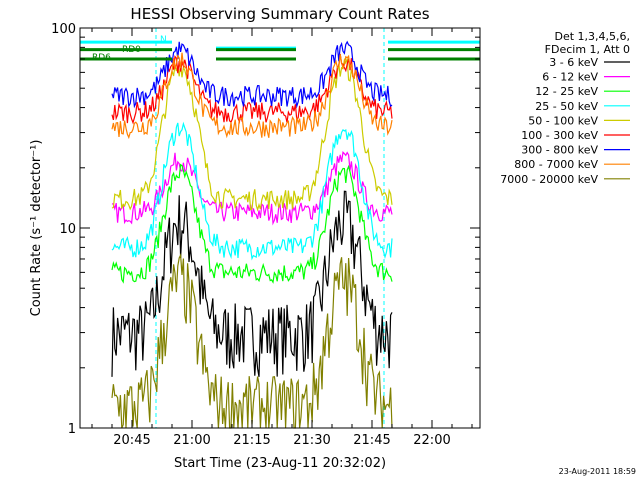 This screenshot has height=480, width=640. What do you see at coordinates (587, 49) in the screenshot?
I see `legend-header: FDecim 1, Att 0` at bounding box center [587, 49].